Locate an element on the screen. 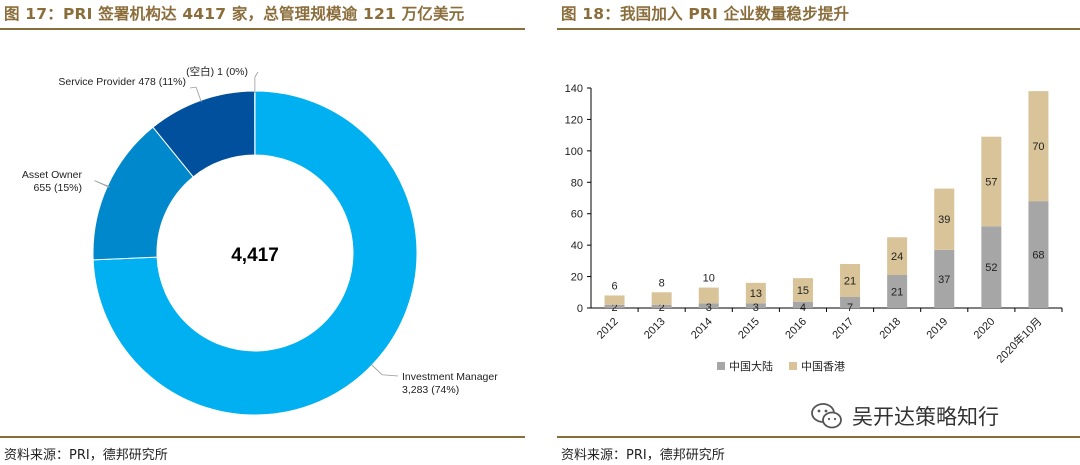 The height and width of the screenshot is (465, 1080). bar-hongkong-2020 is located at coordinates (991, 181).